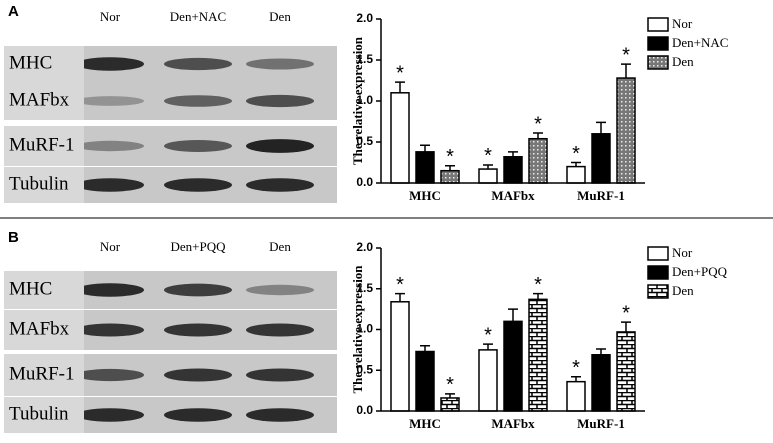 Image resolution: width=773 pixels, height=443 pixels. Describe the element at coordinates (13, 11) in the screenshot. I see `panel-label: A` at that location.